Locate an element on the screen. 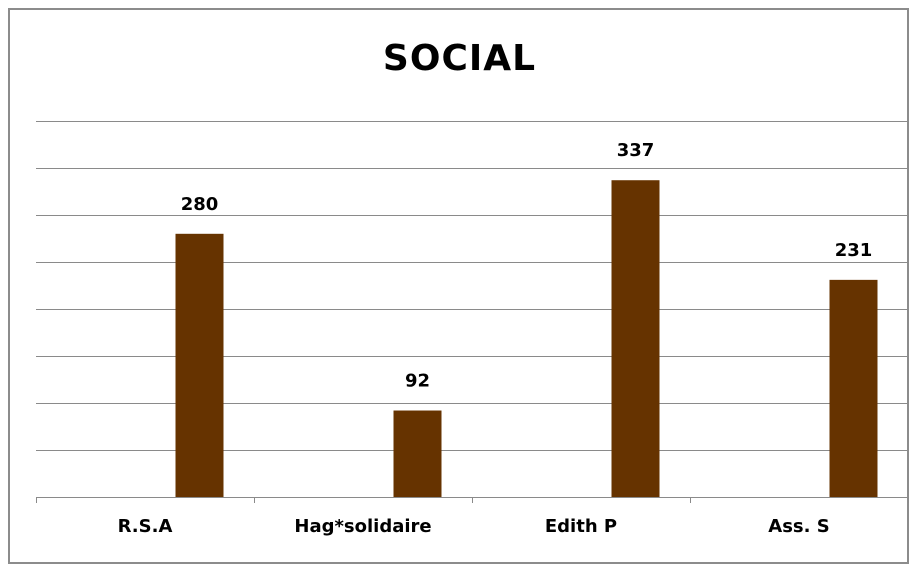 The width and height of the screenshot is (919, 564). category-label: R.S.A is located at coordinates (145, 526).